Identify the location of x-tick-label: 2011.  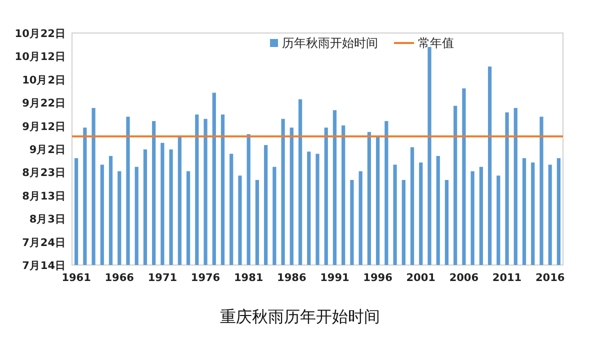
(507, 278).